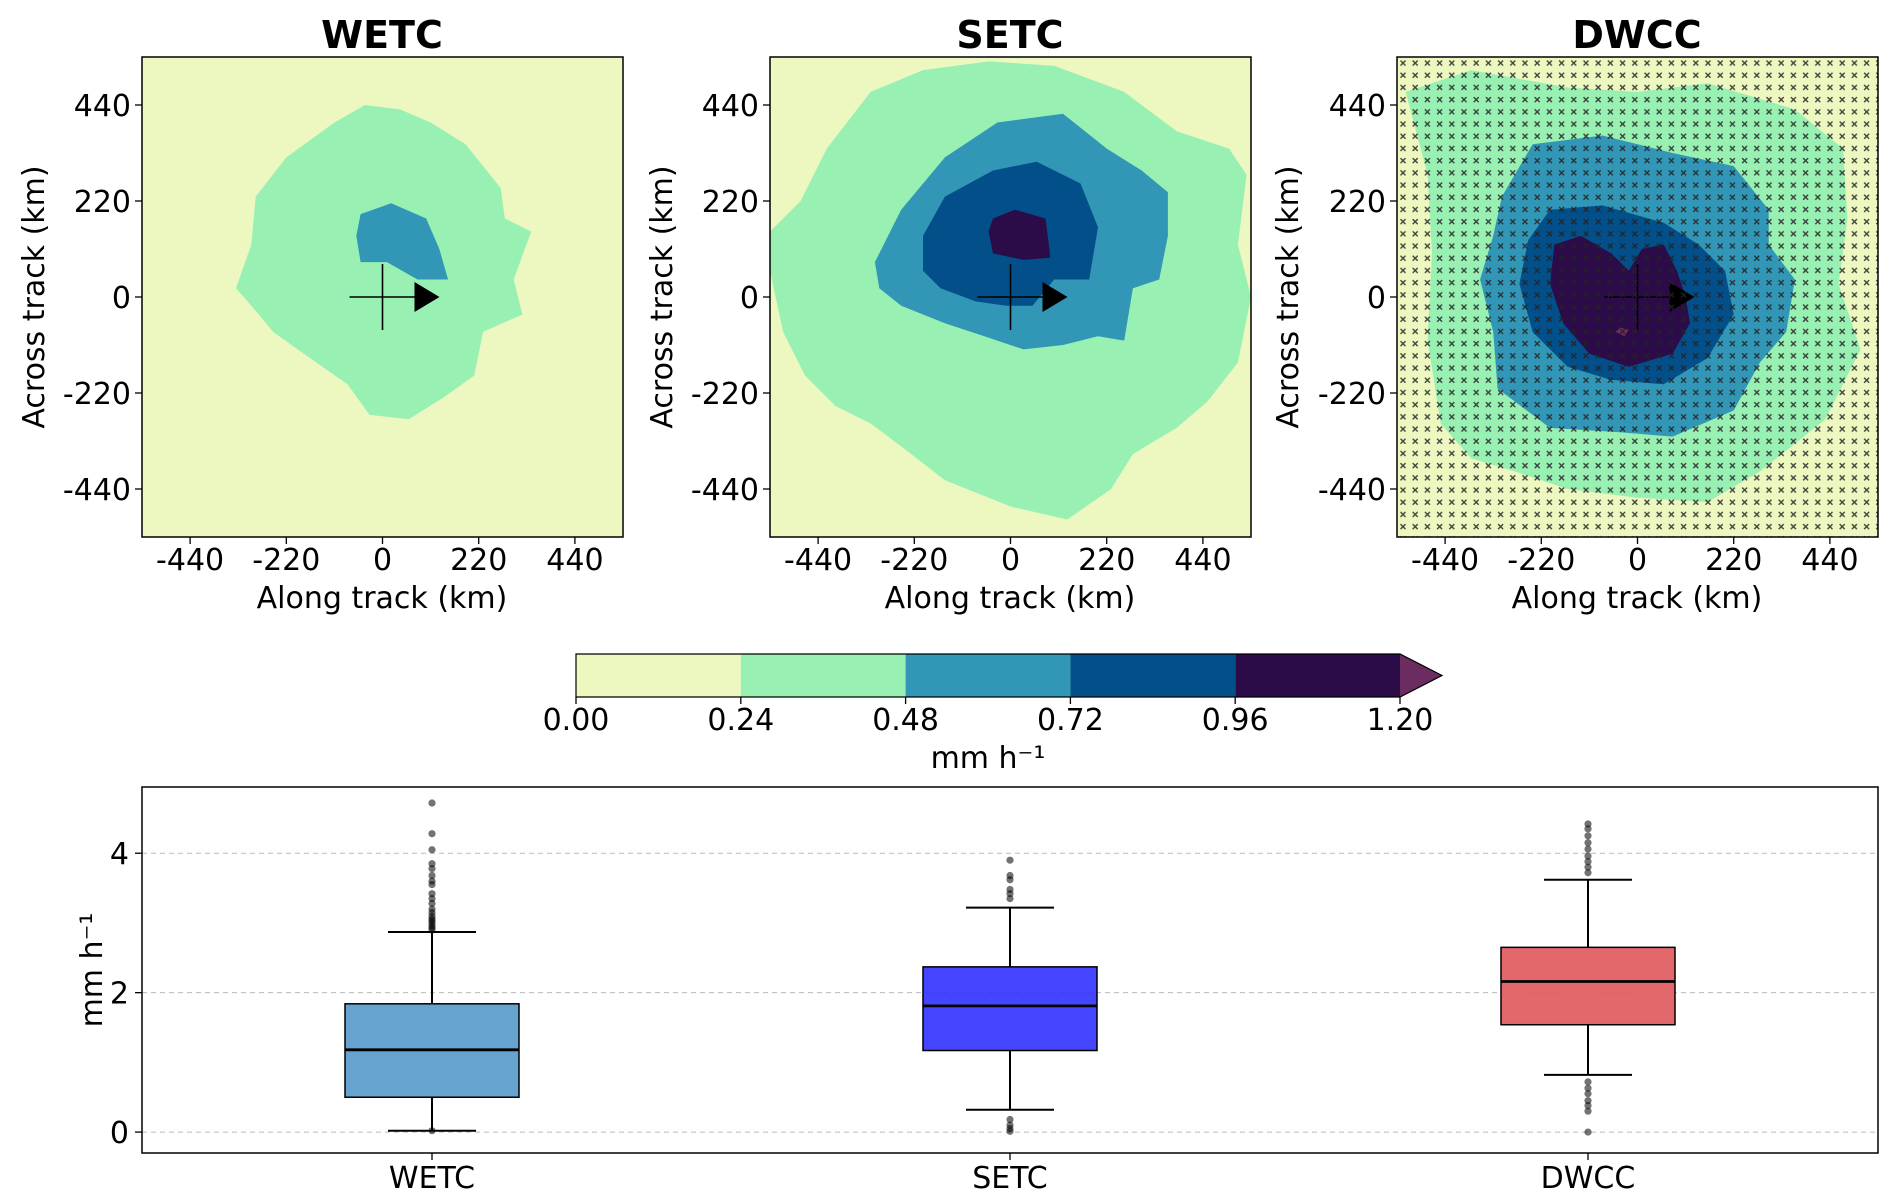 The height and width of the screenshot is (1204, 1892). I want to click on panel-wetc-contours, so click(382, 297).